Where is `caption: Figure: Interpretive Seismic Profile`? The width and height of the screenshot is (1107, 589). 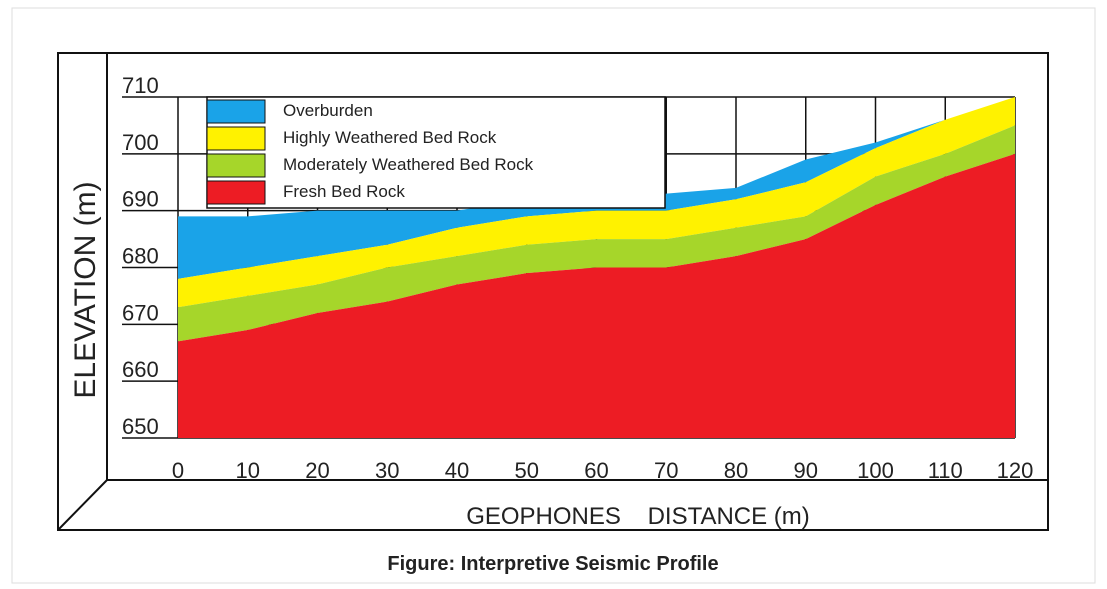
caption: Figure: Interpretive Seismic Profile is located at coordinates (552, 564).